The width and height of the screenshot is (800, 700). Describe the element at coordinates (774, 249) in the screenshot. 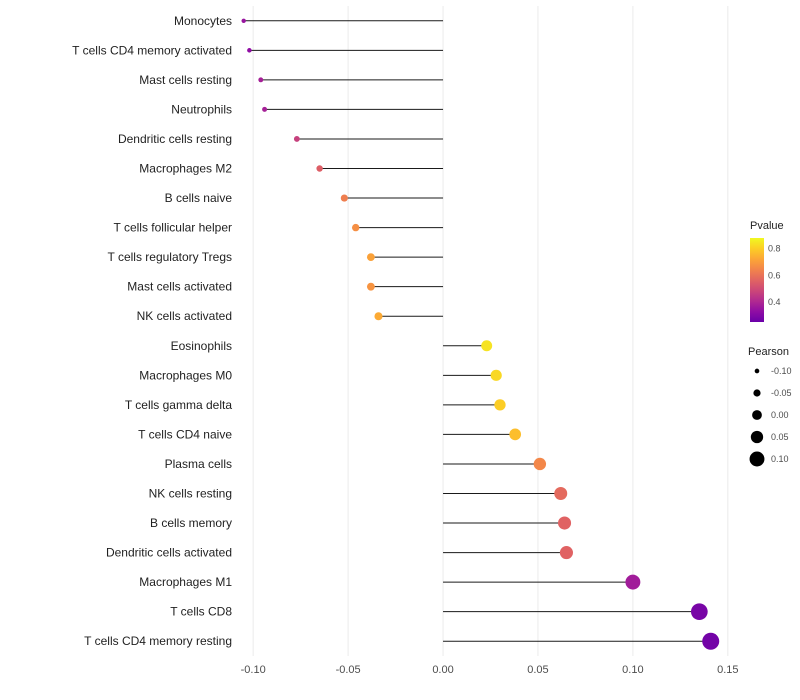

I see `pvalue-tick-label: 0.8` at that location.